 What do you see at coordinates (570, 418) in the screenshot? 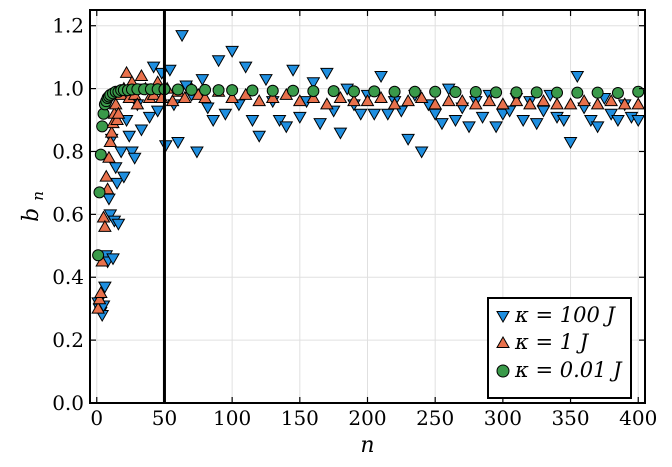
I see `x-tick-label: 350` at bounding box center [570, 418].